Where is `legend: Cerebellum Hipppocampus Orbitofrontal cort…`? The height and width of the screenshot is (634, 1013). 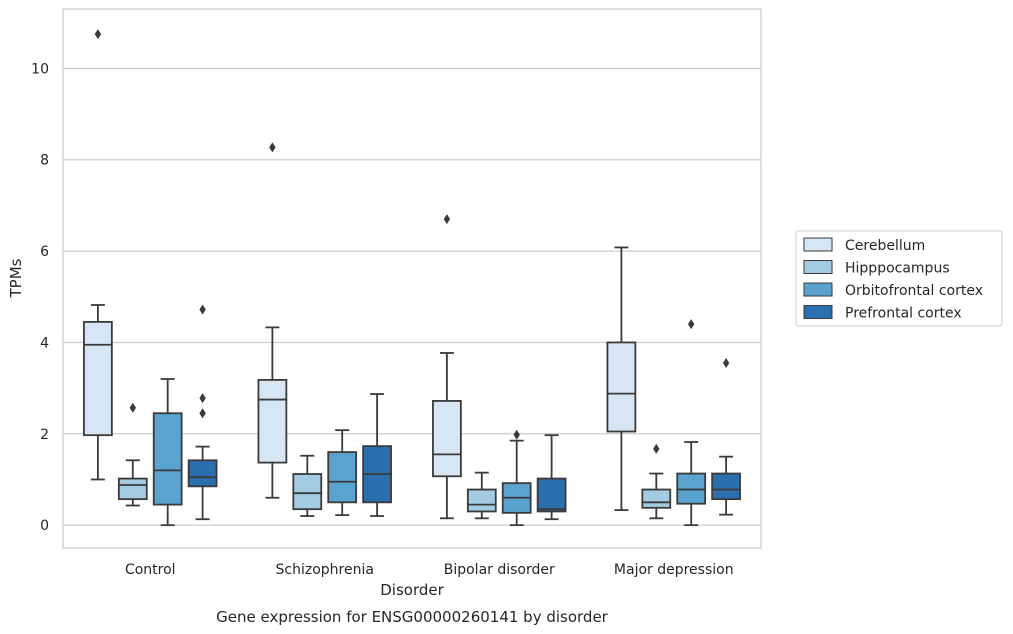 legend: Cerebellum Hipppocampus Orbitofrontal cort… is located at coordinates (899, 278).